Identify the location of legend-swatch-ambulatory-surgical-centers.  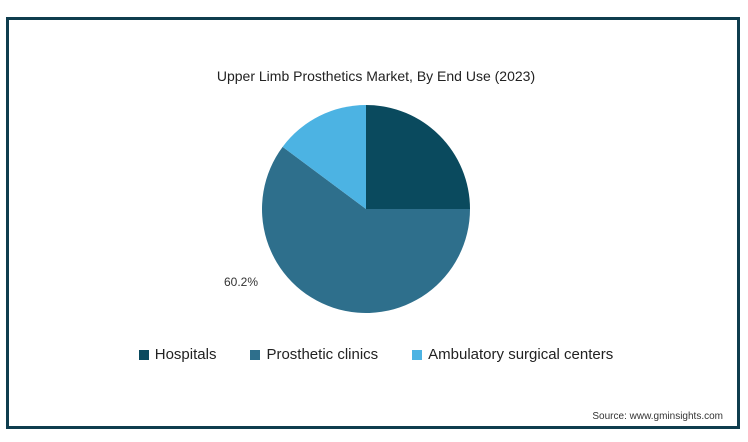
(417, 354).